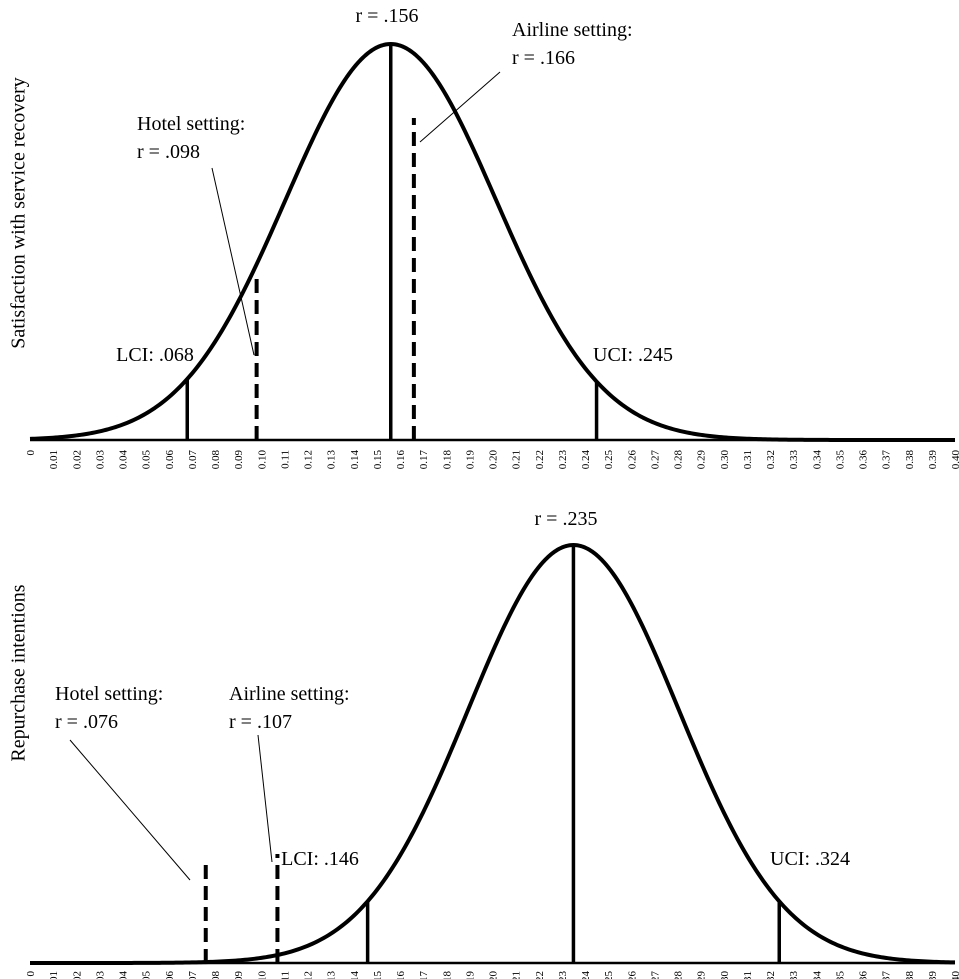 This screenshot has height=979, width=959. What do you see at coordinates (124, 975) in the screenshot?
I see `x-tick-label: 0.04` at bounding box center [124, 975].